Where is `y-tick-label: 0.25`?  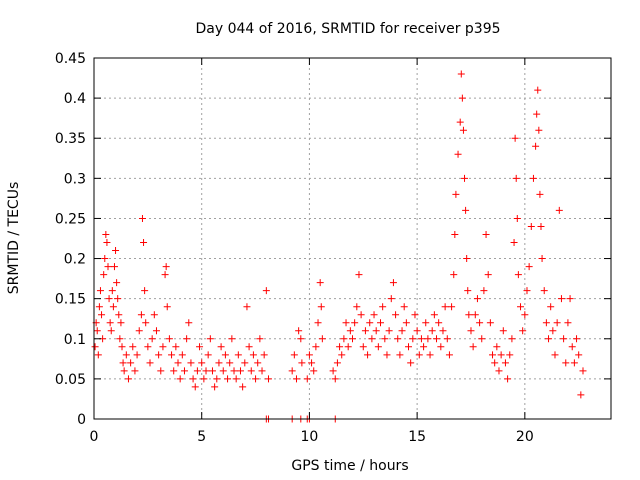 y-tick-label: 0.25 is located at coordinates (70, 219).